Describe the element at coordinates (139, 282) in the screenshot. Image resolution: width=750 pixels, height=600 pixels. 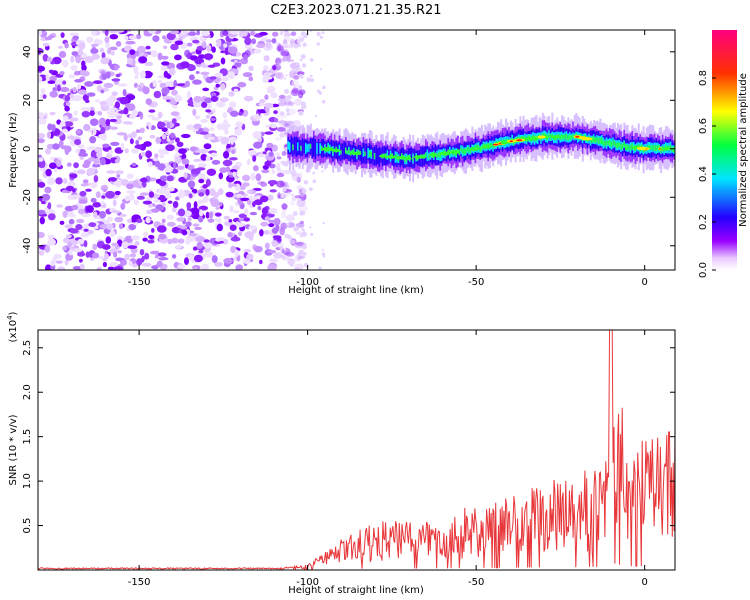
I see `spectrogram-x-tick-label: -150` at that location.